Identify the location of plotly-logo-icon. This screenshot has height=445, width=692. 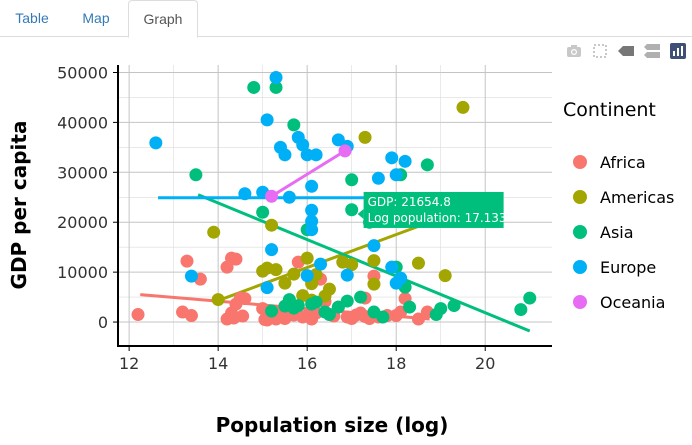
(678, 51).